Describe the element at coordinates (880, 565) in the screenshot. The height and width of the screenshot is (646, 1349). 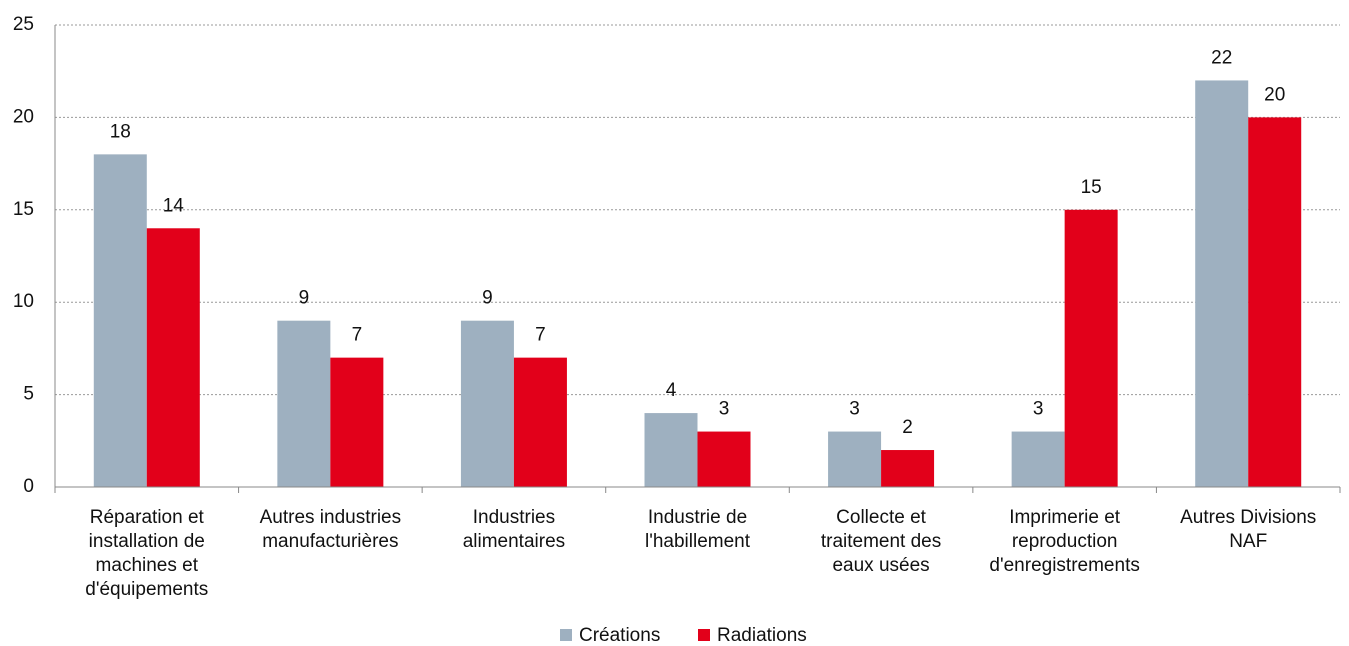
I see `x-tick-label-line: eaux usées` at that location.